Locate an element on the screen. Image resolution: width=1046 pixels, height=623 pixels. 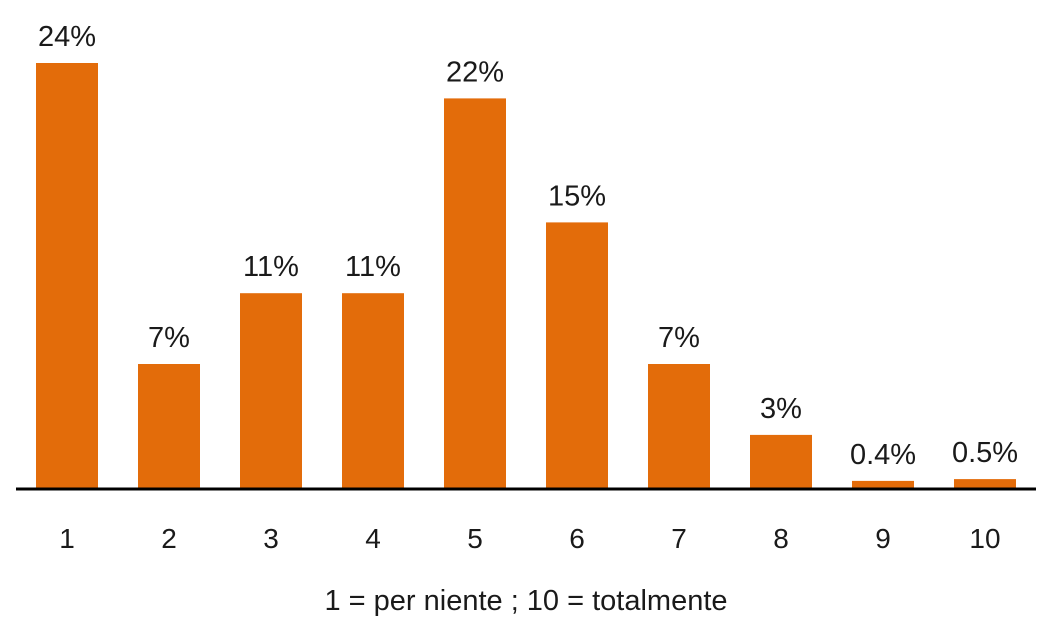
x-tick-label-6: 6 is located at coordinates (577, 538).